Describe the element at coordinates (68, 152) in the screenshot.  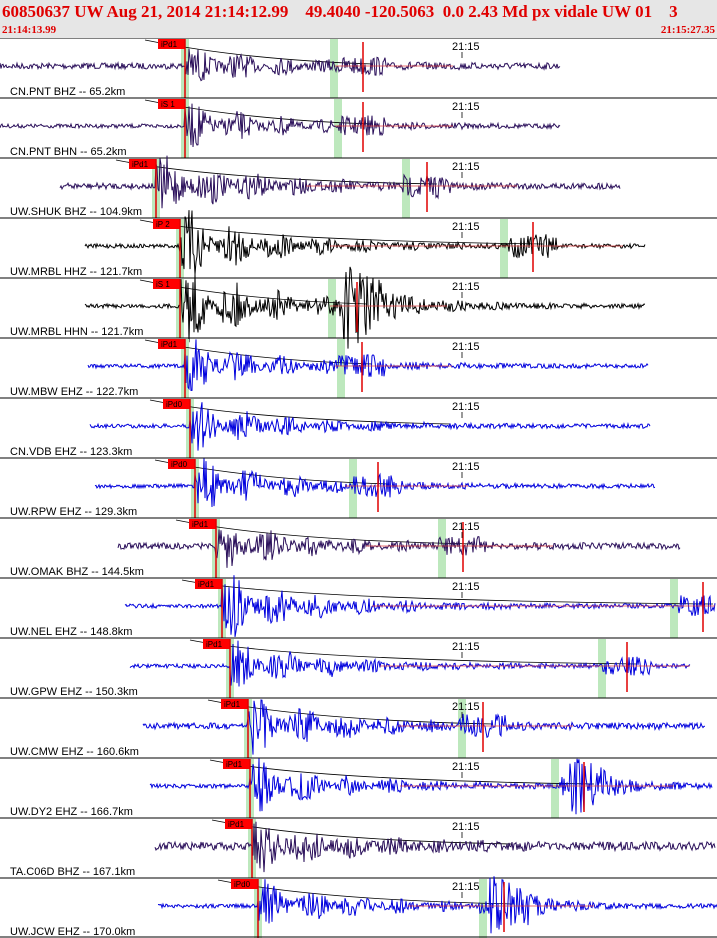
I see `channel-label: CN.PNT BHN -- 65.2km` at that location.